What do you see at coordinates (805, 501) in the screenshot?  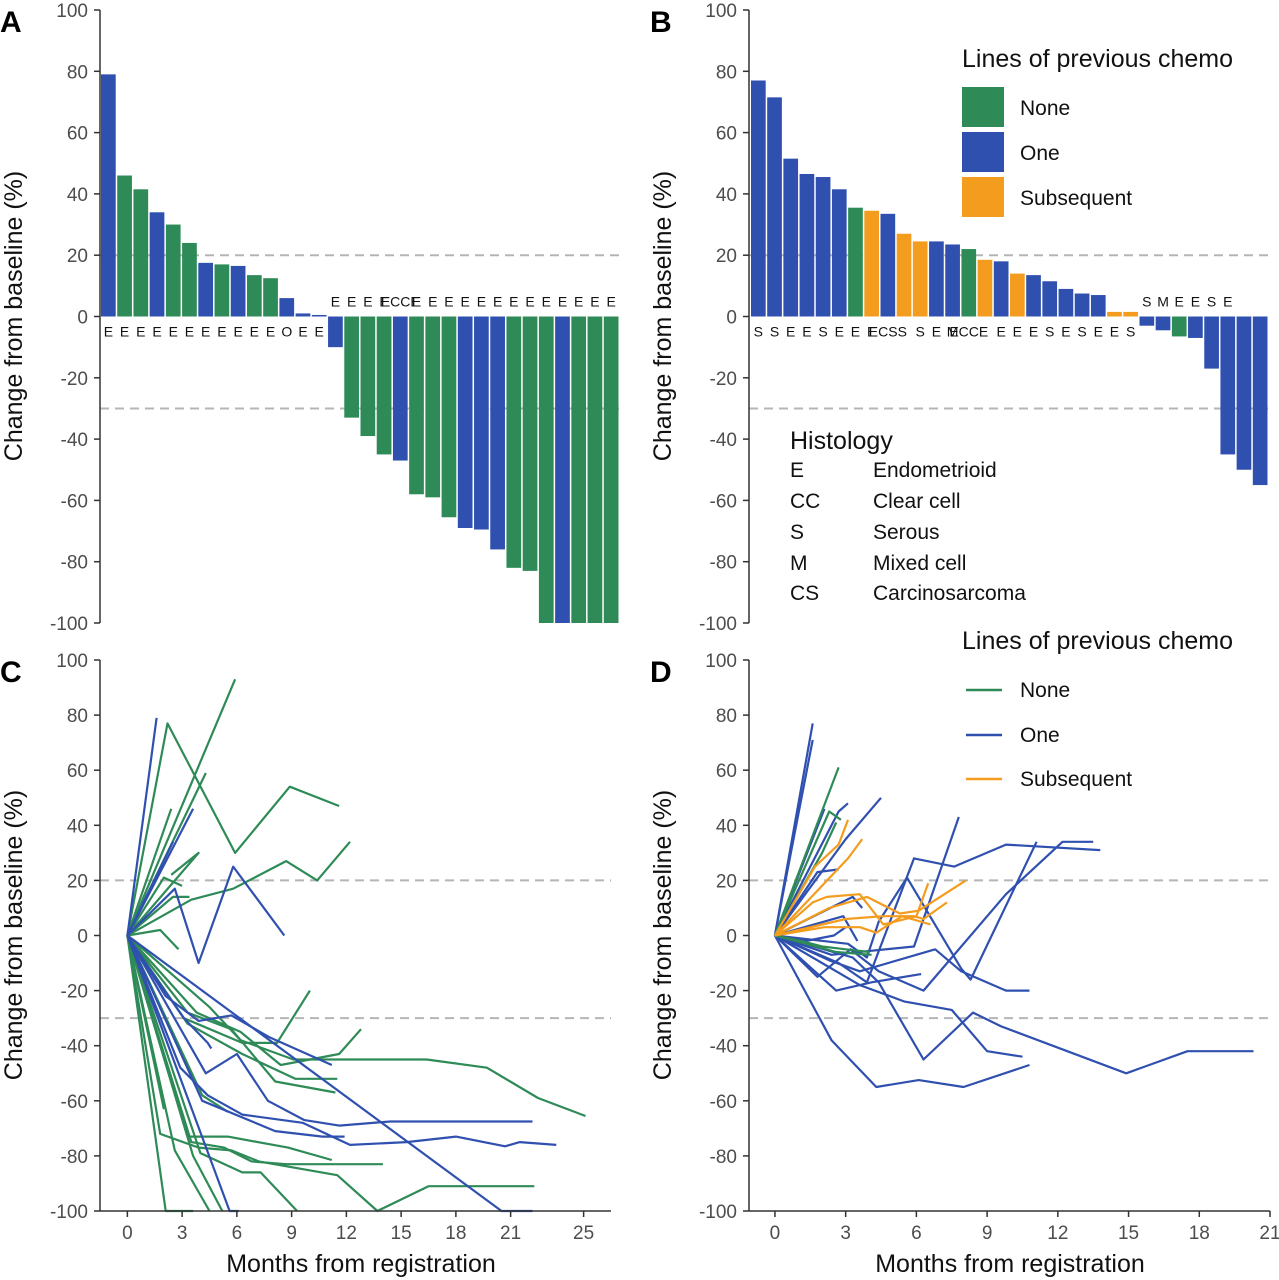 I see `histology-code-cc: CC` at bounding box center [805, 501].